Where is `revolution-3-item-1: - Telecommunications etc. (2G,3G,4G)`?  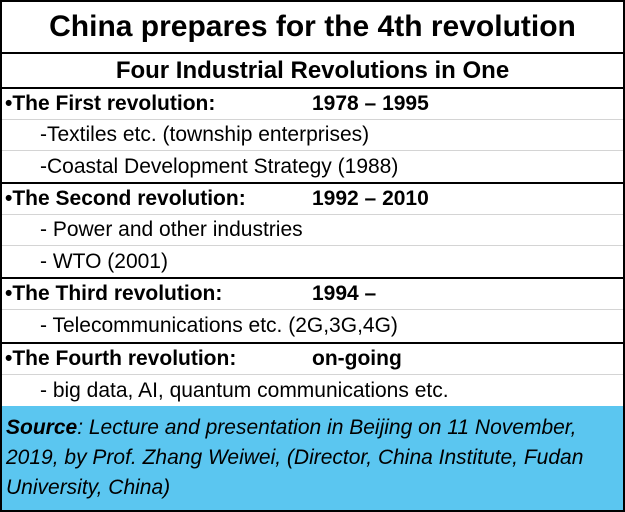 revolution-3-item-1: - Telecommunications etc. (2G,3G,4G) is located at coordinates (312, 327).